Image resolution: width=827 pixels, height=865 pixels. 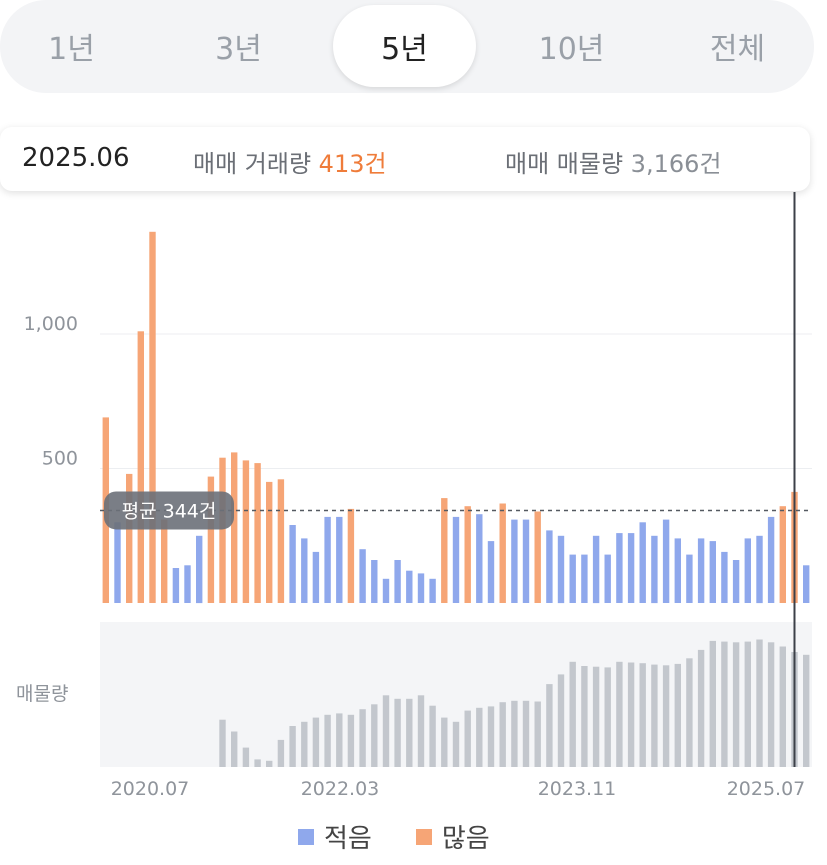 I want to click on tab-all: 전체, so click(x=737, y=49).